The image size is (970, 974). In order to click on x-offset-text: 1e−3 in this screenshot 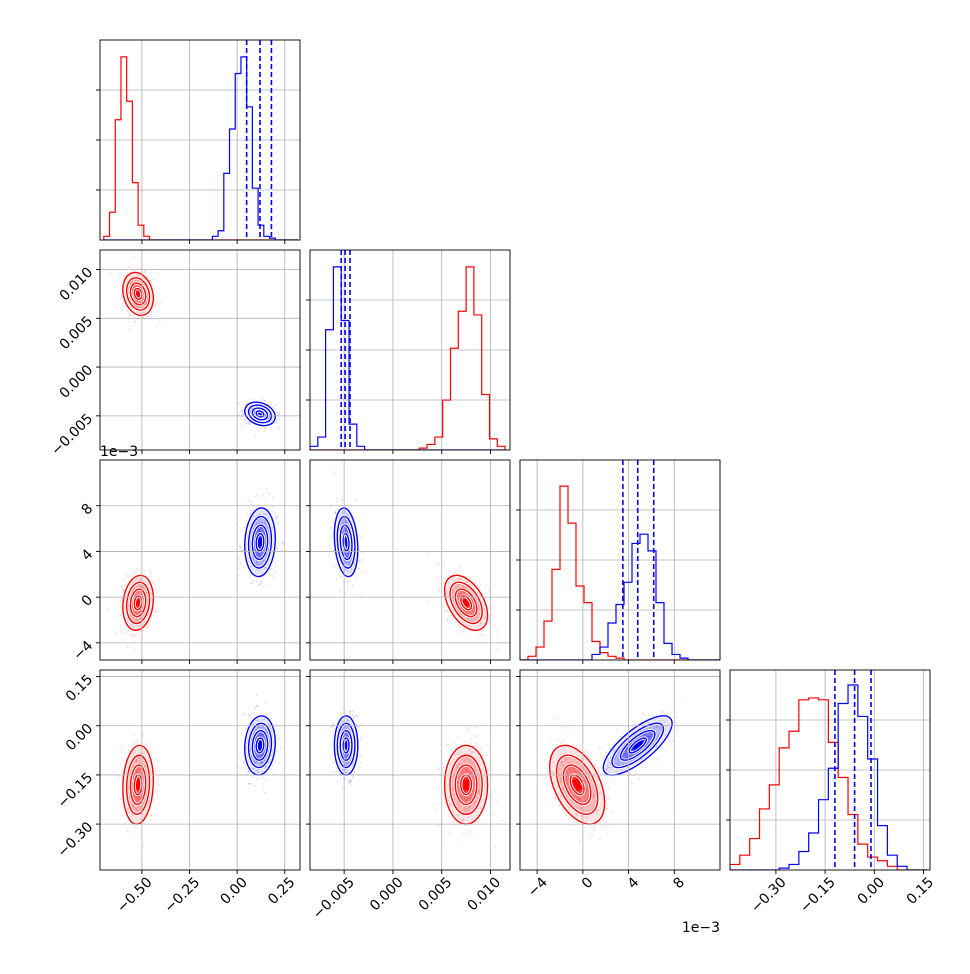, I will do `click(701, 928)`.